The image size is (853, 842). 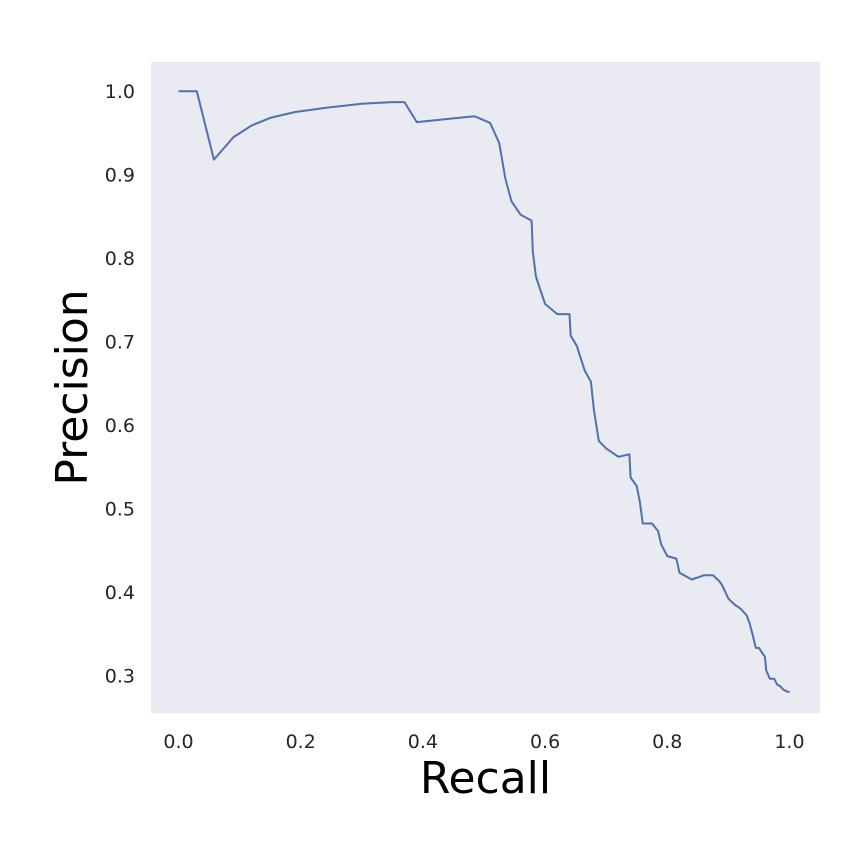 What do you see at coordinates (485, 778) in the screenshot?
I see `x-axis-label: Recall` at bounding box center [485, 778].